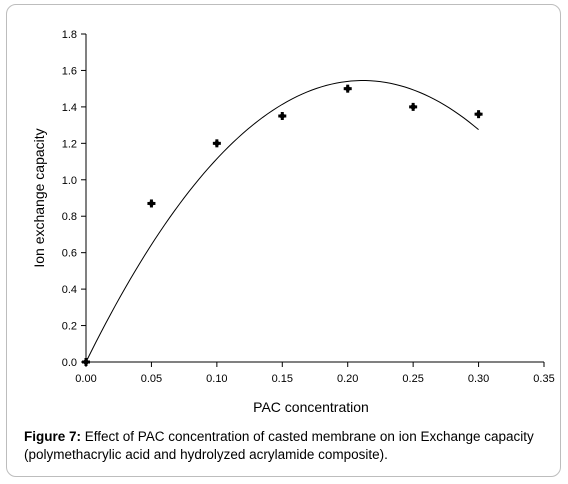 This screenshot has height=484, width=568. I want to click on y-tick-label: 0.2, so click(69, 327).